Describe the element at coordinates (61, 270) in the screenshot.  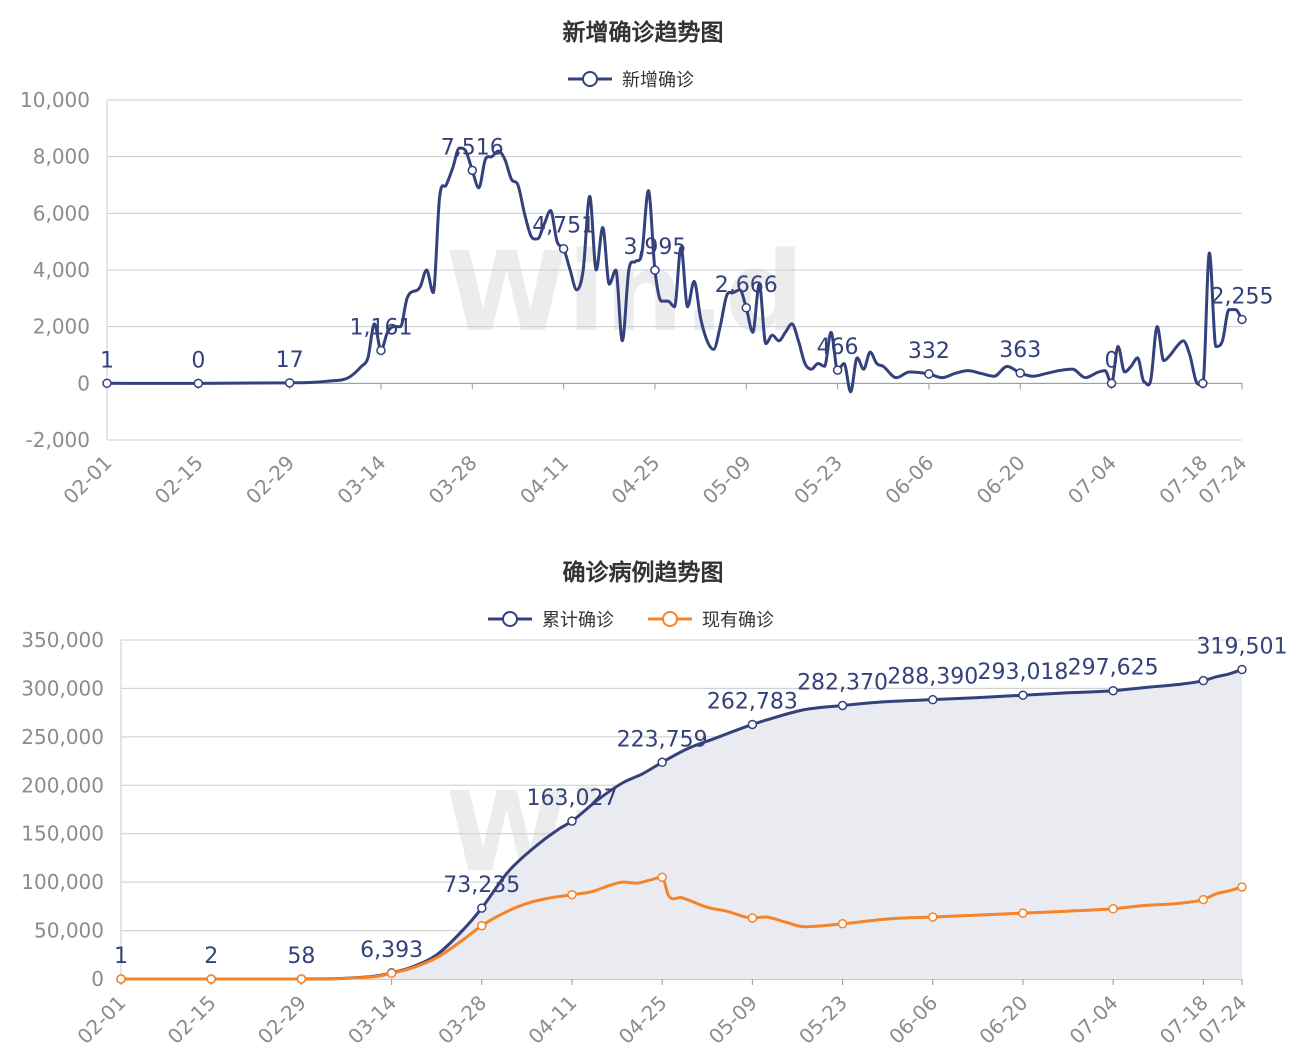
I see `y-tick-label: 4,000` at that location.